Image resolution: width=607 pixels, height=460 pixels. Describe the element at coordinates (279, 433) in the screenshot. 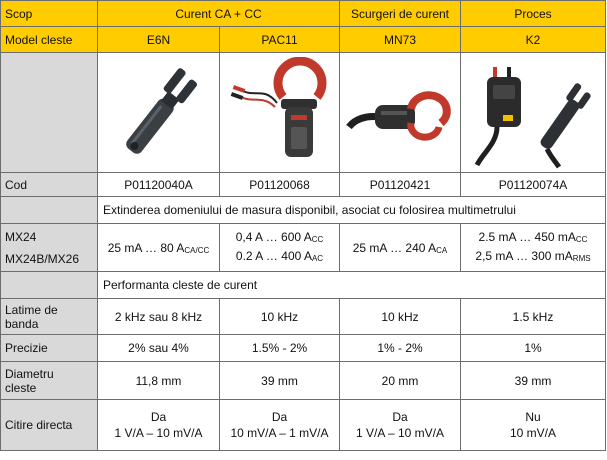

I see `direct-read-pac11-line2: 10 mV/A – 1 mV/A` at that location.